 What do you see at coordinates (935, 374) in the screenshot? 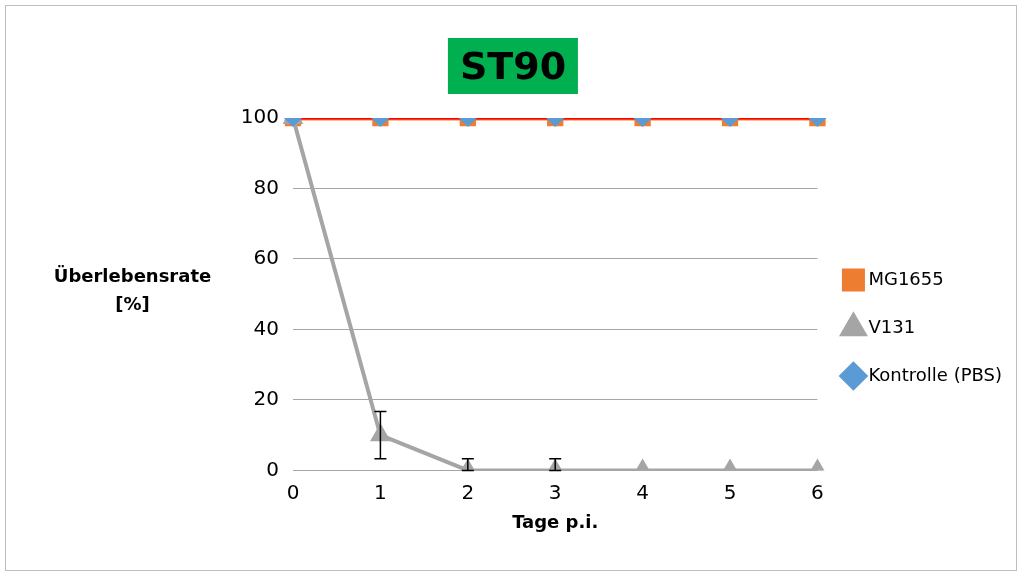
I see `legend-label: Kontrolle (PBS)` at bounding box center [935, 374].